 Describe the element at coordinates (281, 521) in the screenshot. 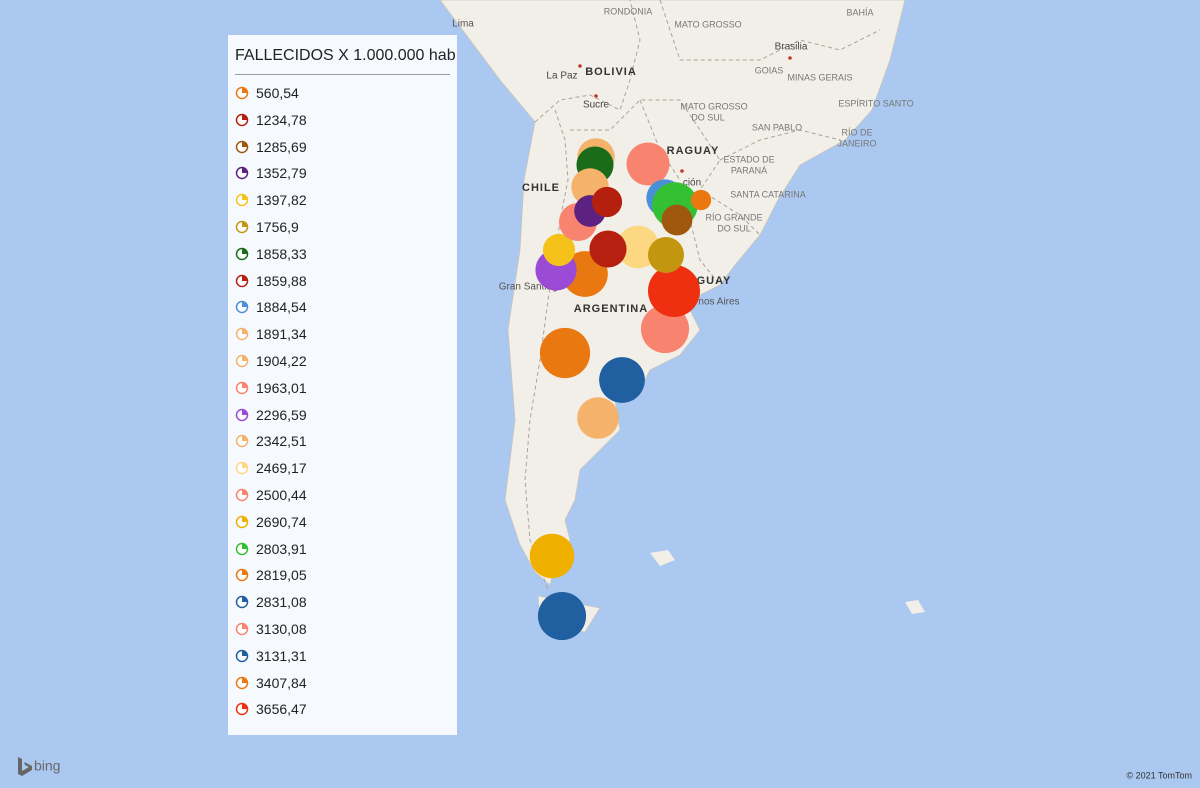

I see `legend-label: 2690,74` at that location.